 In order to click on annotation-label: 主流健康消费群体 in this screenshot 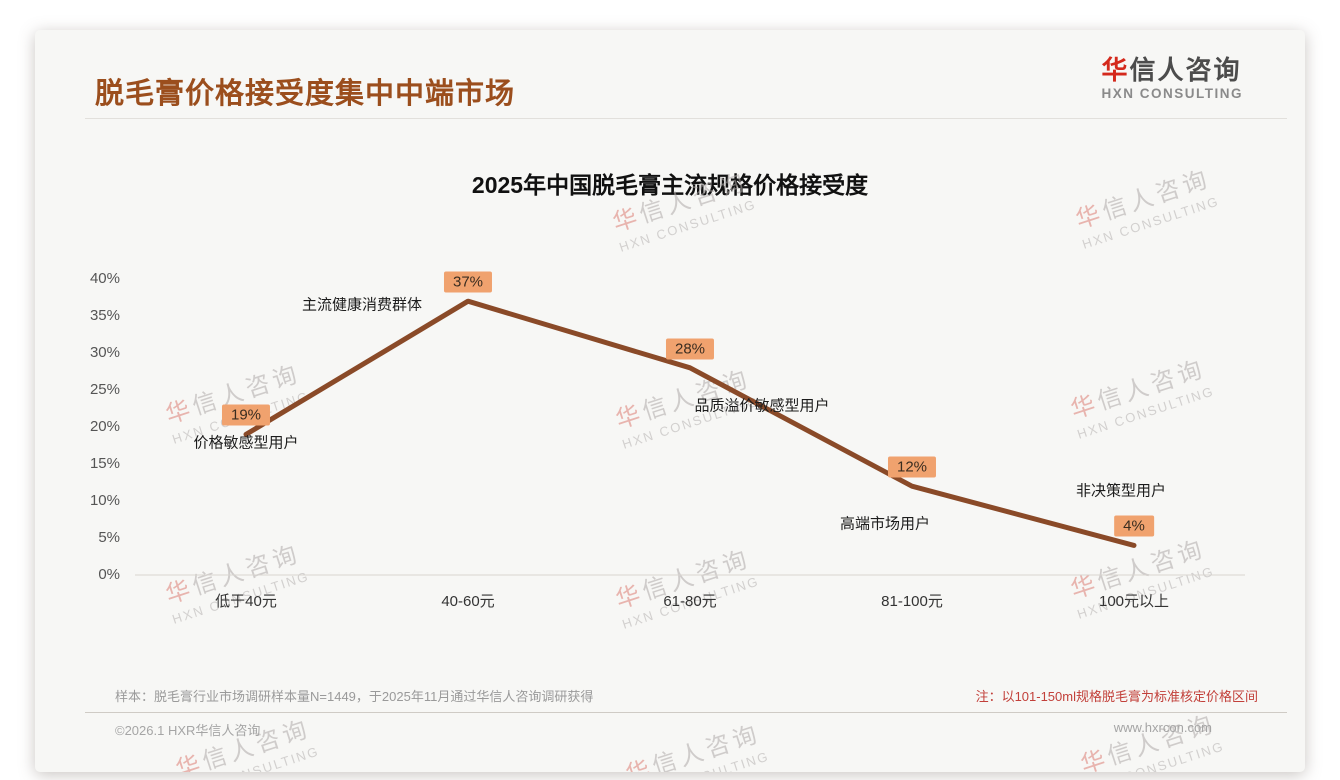, I will do `click(362, 305)`.